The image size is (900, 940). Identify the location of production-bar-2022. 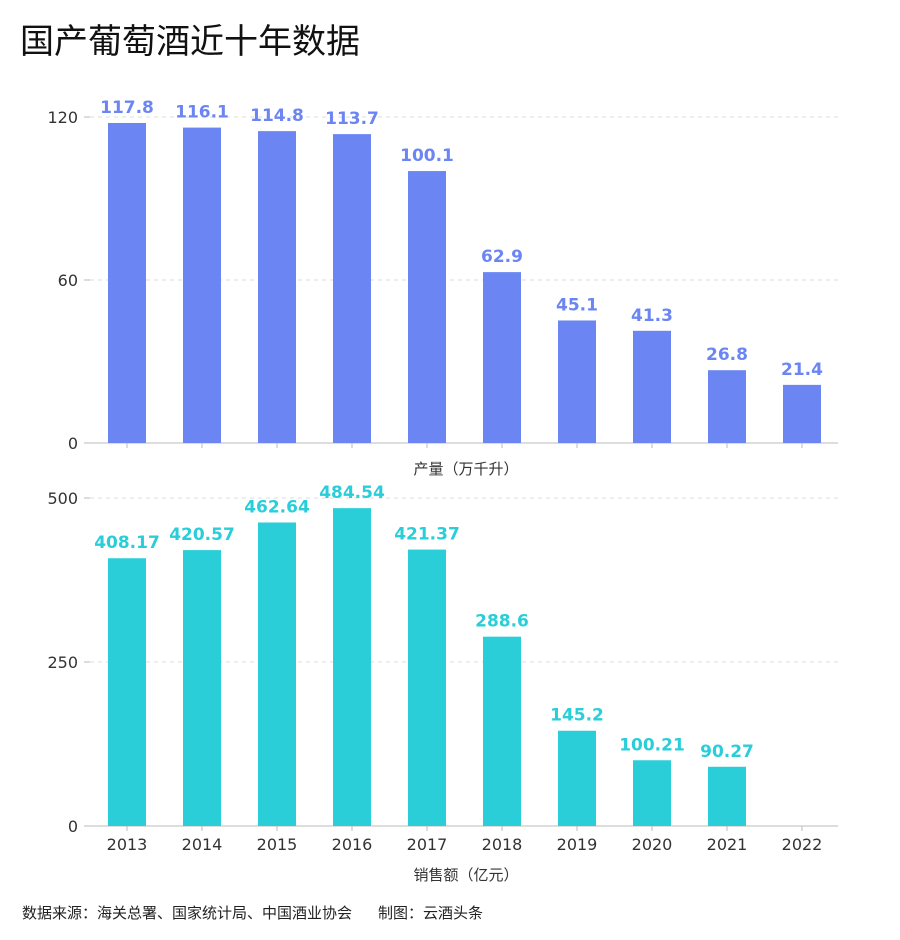
(802, 413).